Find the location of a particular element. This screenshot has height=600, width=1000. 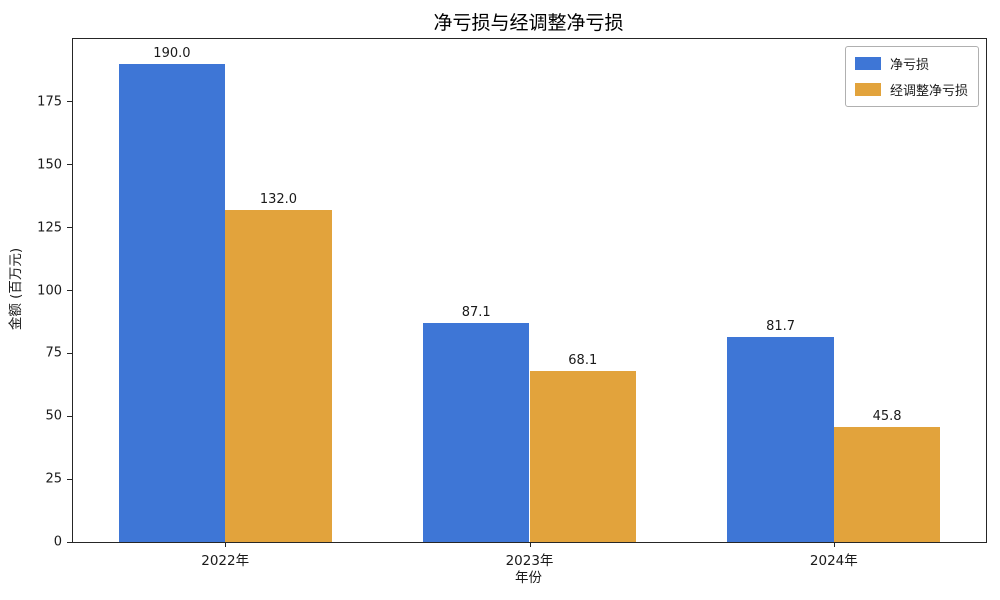

bar-value-label: 190.0 is located at coordinates (172, 54).